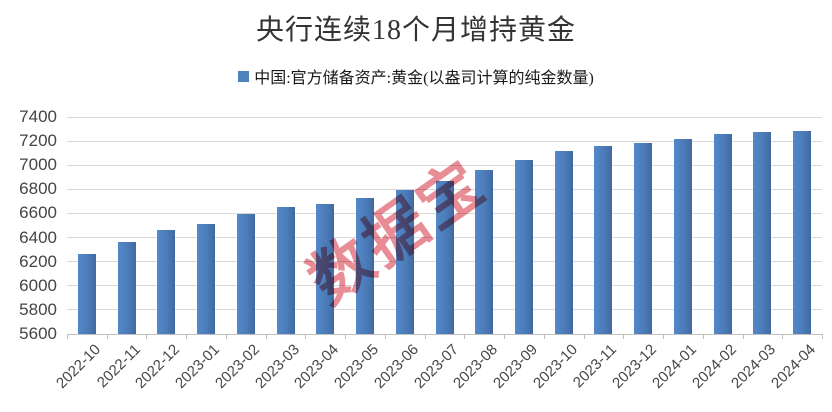 The height and width of the screenshot is (412, 832). Describe the element at coordinates (38, 333) in the screenshot. I see `y-axis-label: 5600` at that location.